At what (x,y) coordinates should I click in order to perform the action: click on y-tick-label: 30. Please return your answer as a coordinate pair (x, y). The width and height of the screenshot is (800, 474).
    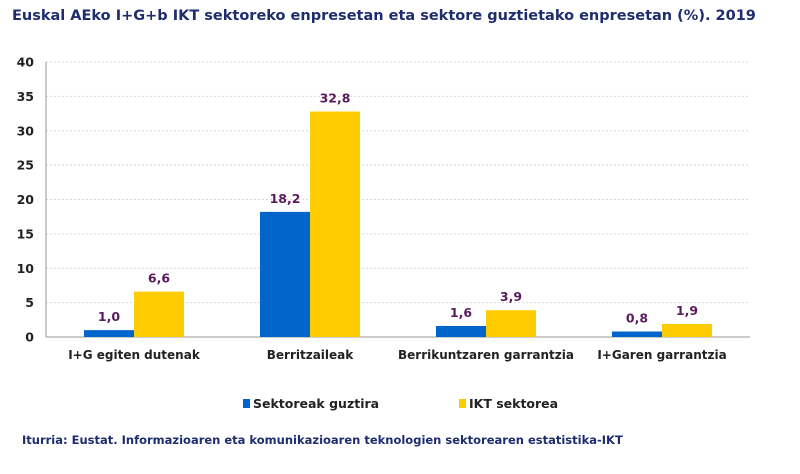
    Looking at the image, I should click on (26, 130).